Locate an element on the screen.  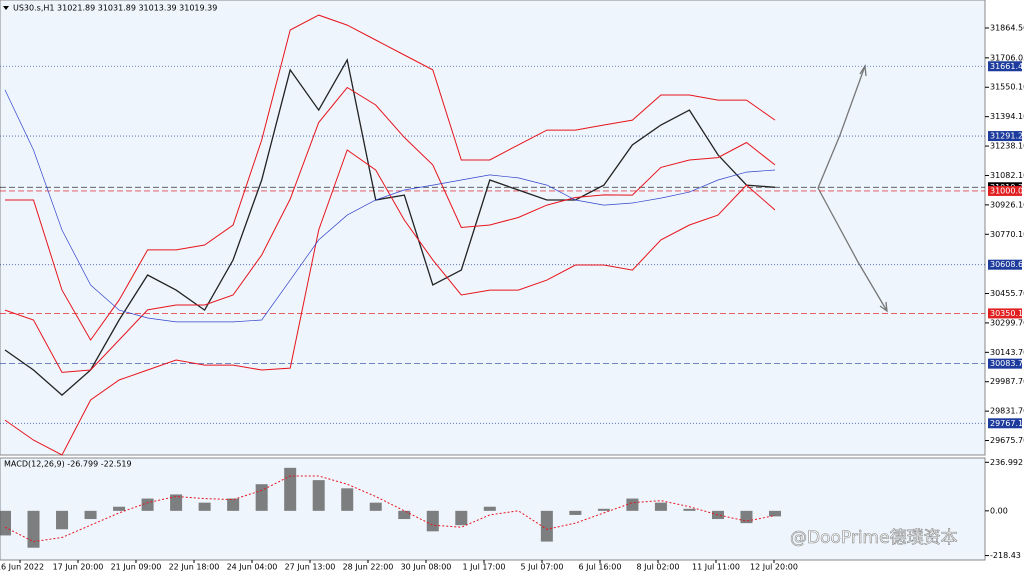
level-label: 31291.23 is located at coordinates (1007, 136).